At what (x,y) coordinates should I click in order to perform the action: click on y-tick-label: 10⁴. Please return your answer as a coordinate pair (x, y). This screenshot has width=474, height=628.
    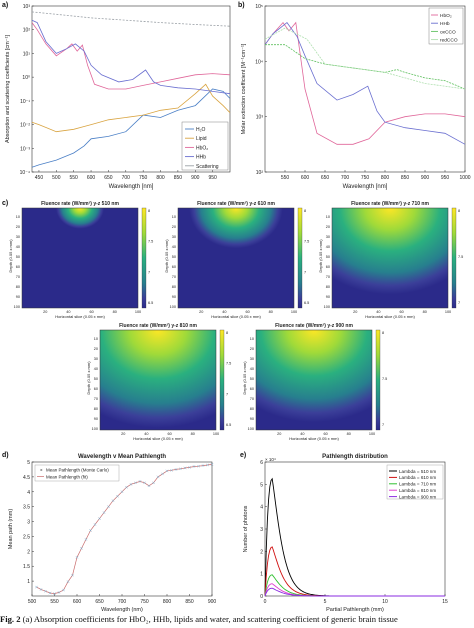
    Looking at the image, I should click on (259, 62).